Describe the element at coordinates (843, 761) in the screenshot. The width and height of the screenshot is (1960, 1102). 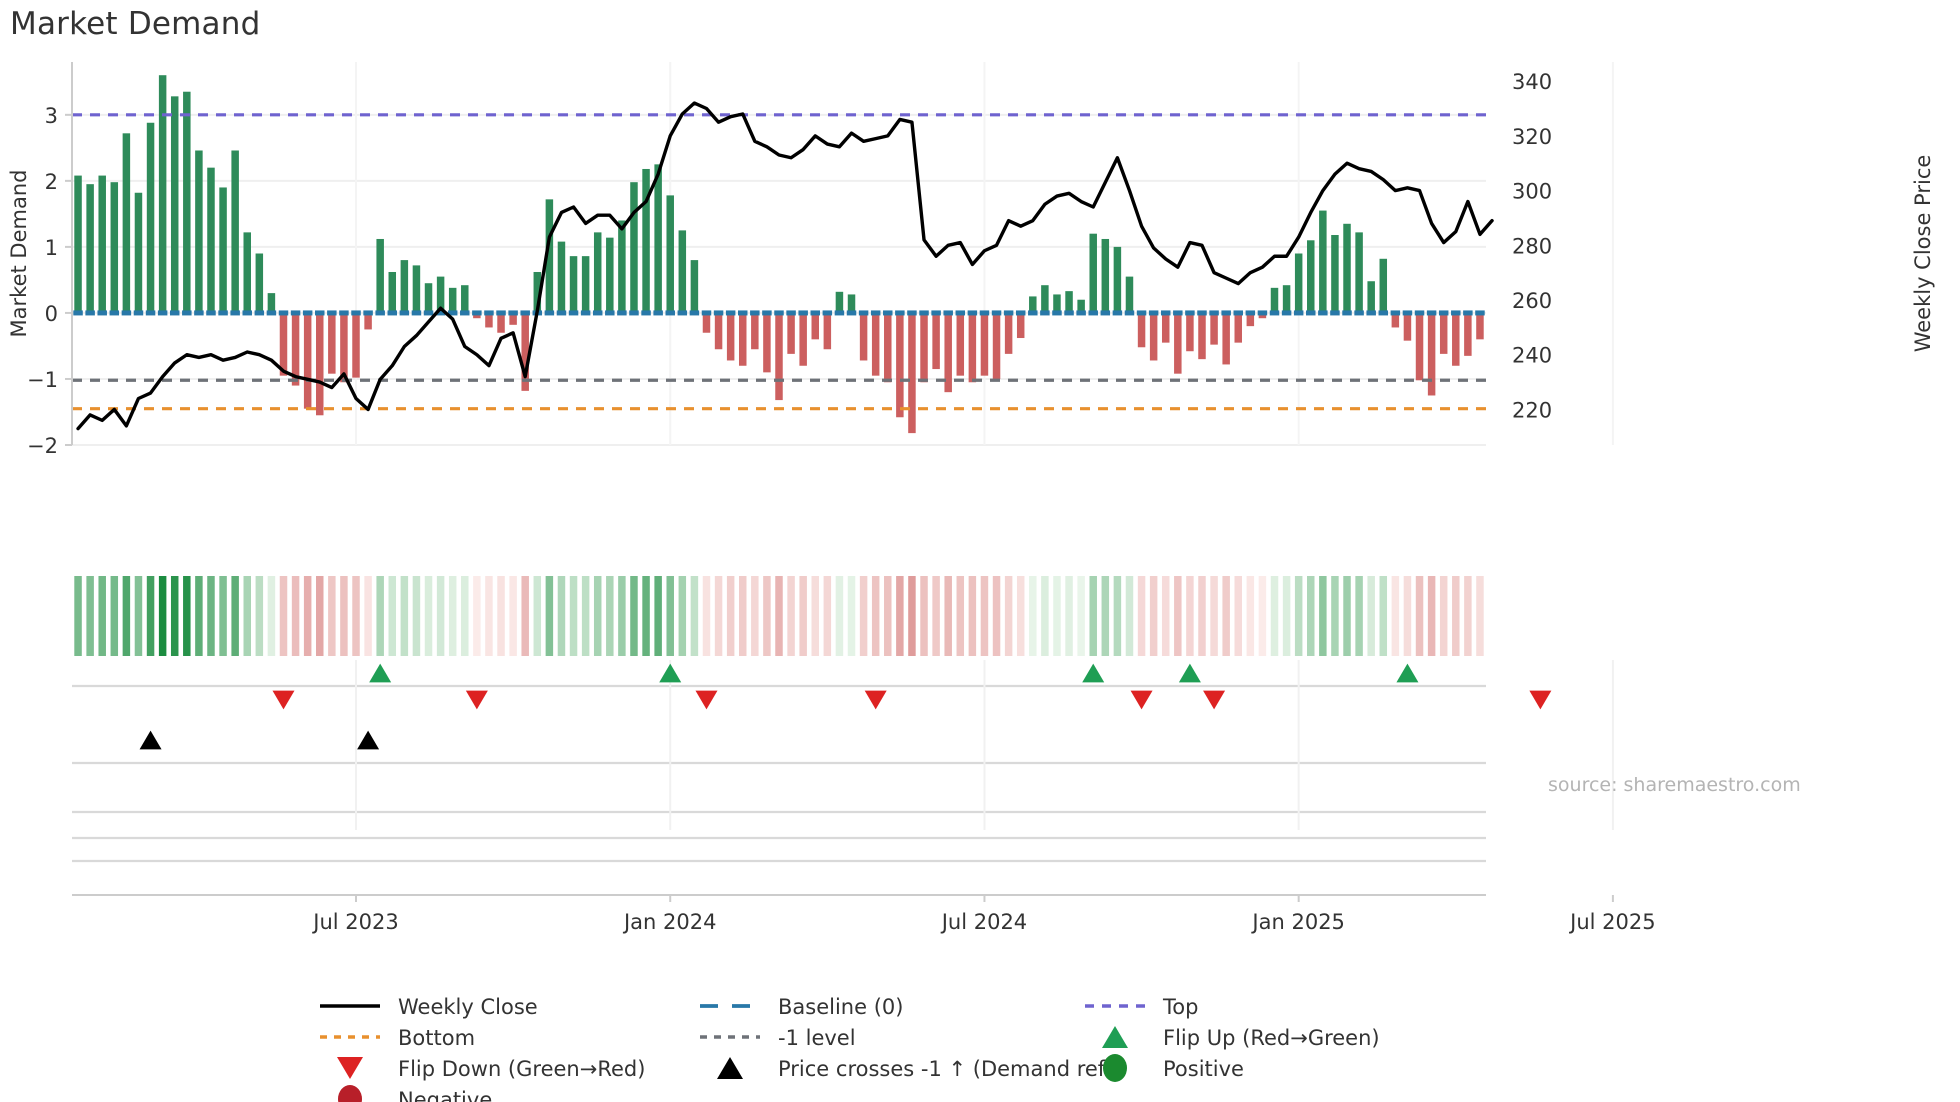
I see `marker-rows` at that location.